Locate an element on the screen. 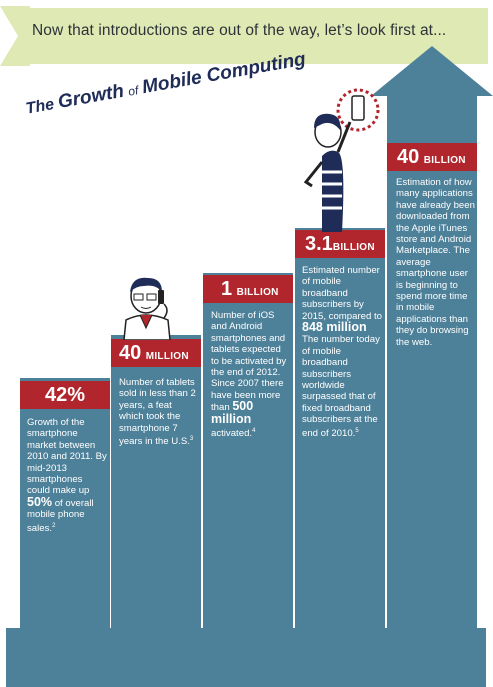 The width and height of the screenshot is (493, 687). stat-label-2: 40 MILLION is located at coordinates (156, 353).